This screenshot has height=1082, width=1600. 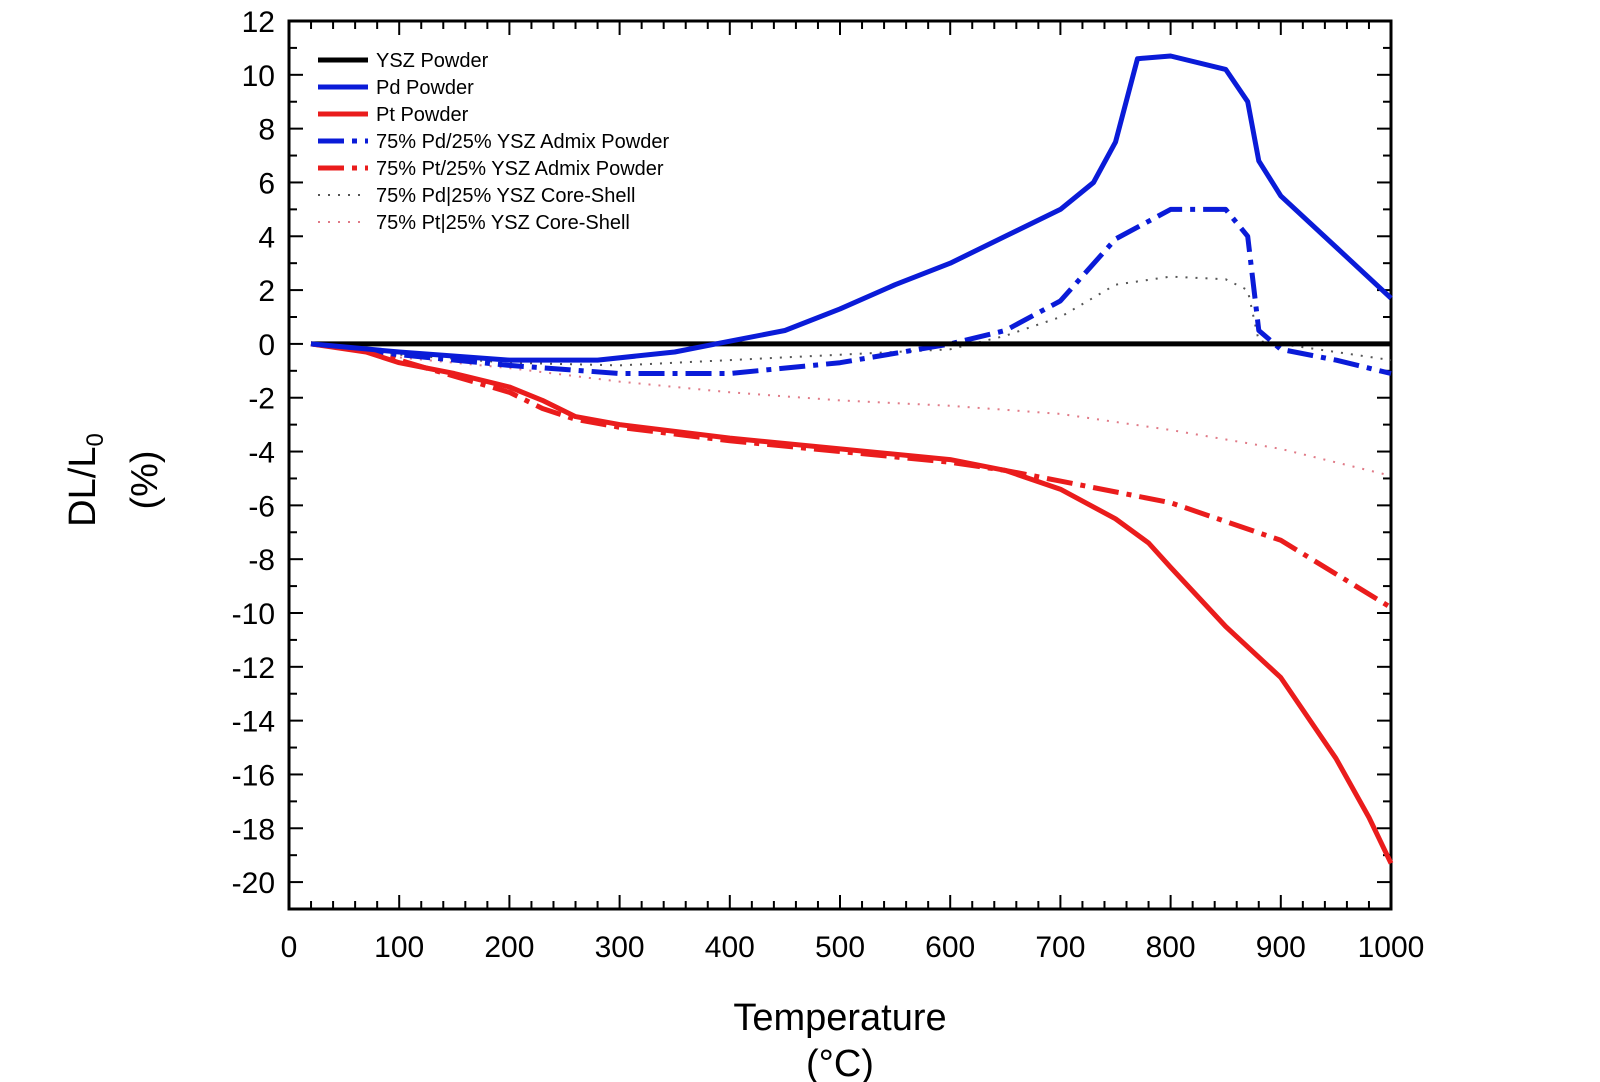 I want to click on y-tick-label: -20, so click(x=253, y=883).